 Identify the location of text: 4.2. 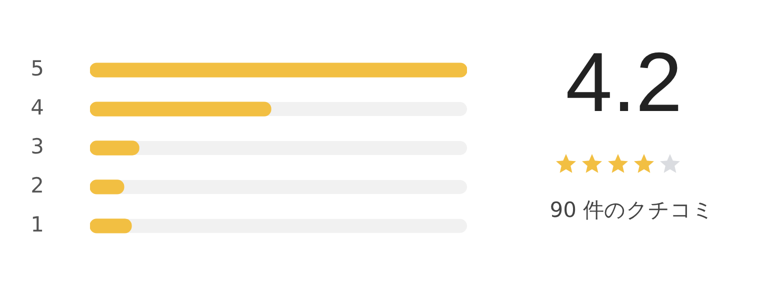
(624, 82).